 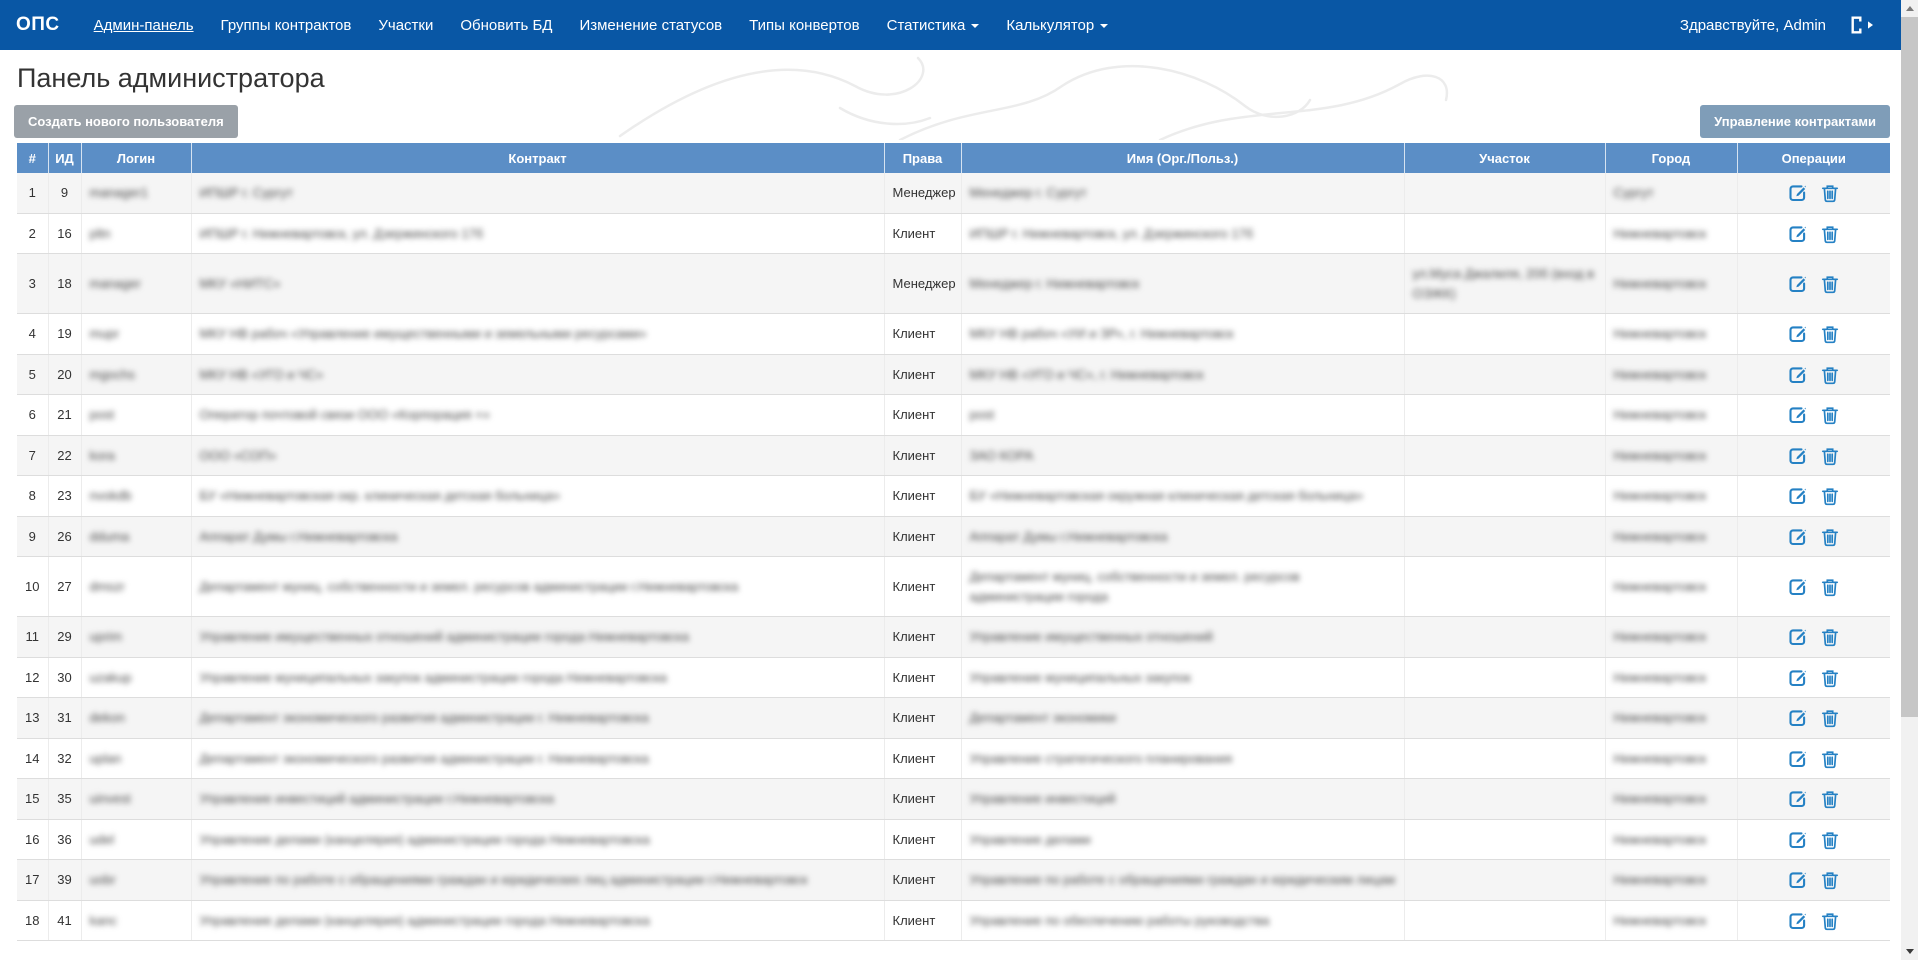 I want to click on nav-item-2: Группы контрактов, so click(x=286, y=25).